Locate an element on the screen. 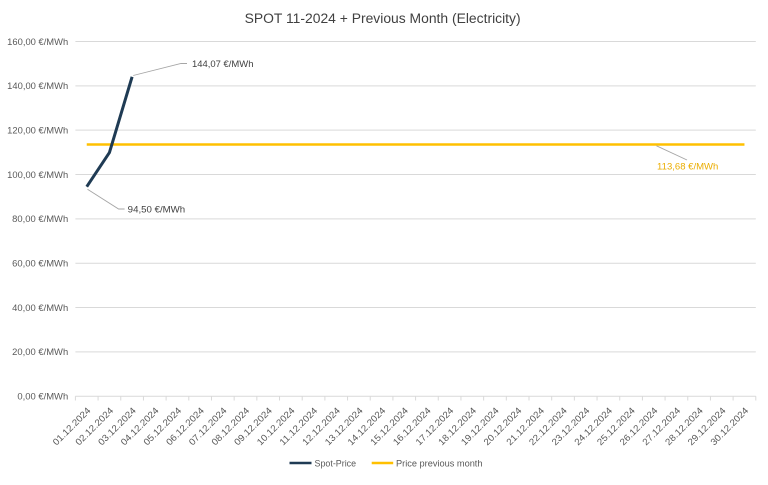  svg-text: 120,00 €/MWh is located at coordinates (37, 130).